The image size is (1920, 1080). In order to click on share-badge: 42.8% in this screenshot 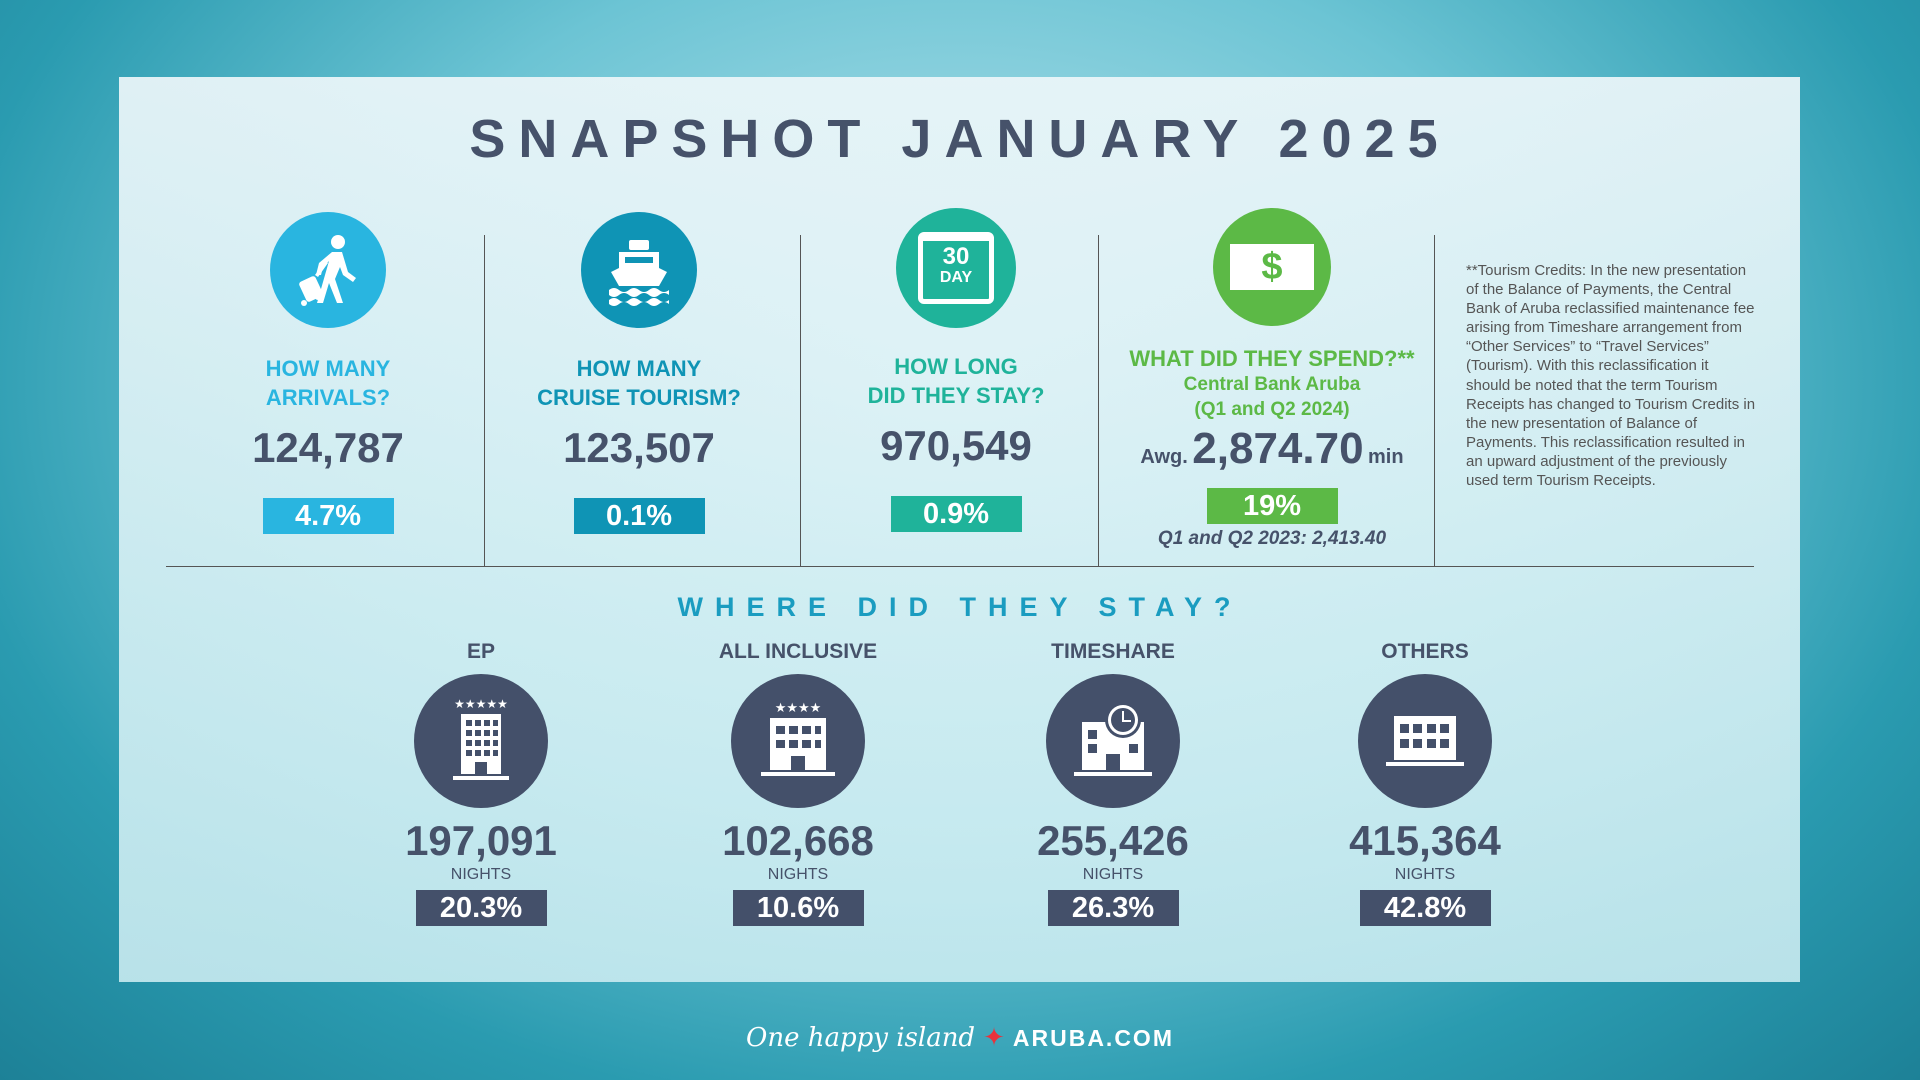, I will do `click(1425, 908)`.